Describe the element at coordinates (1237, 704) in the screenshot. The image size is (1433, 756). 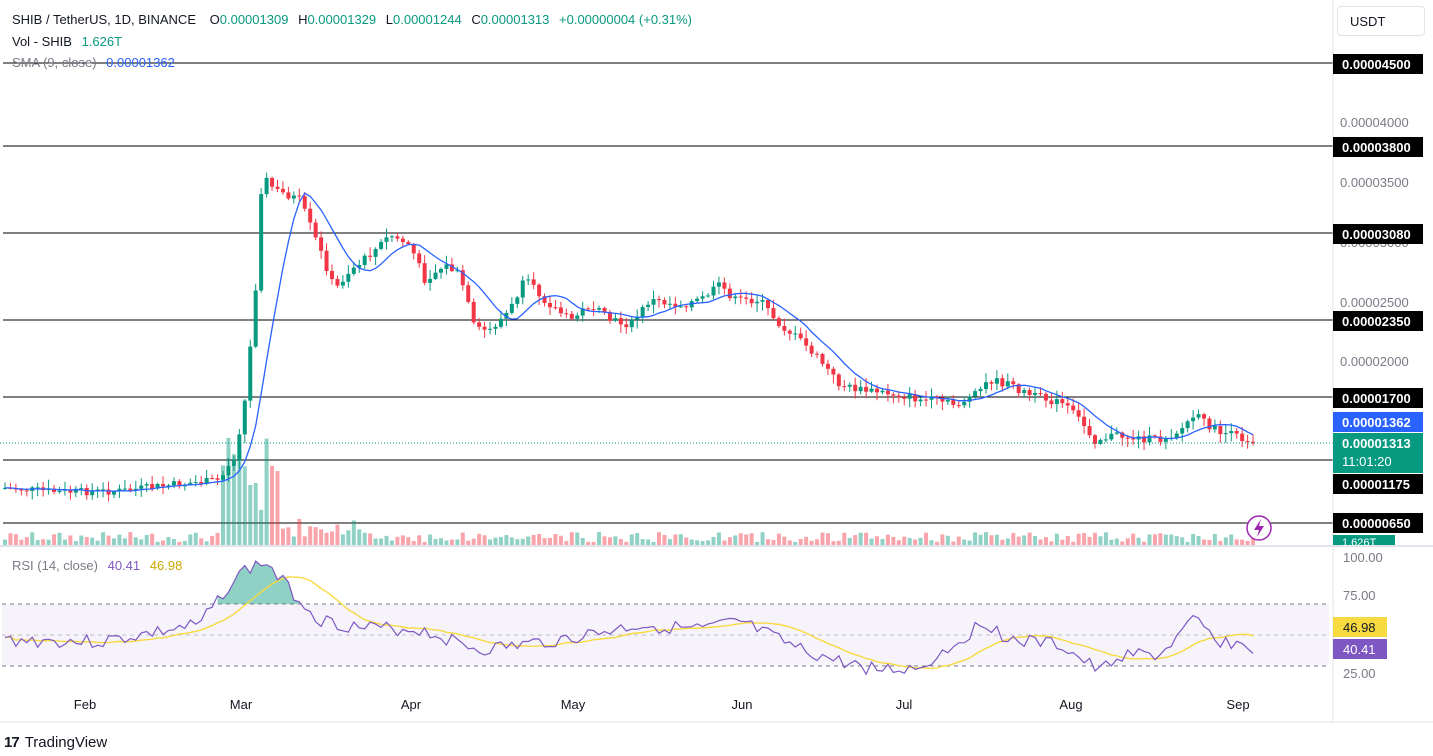
I see `time-tick: Sep` at that location.